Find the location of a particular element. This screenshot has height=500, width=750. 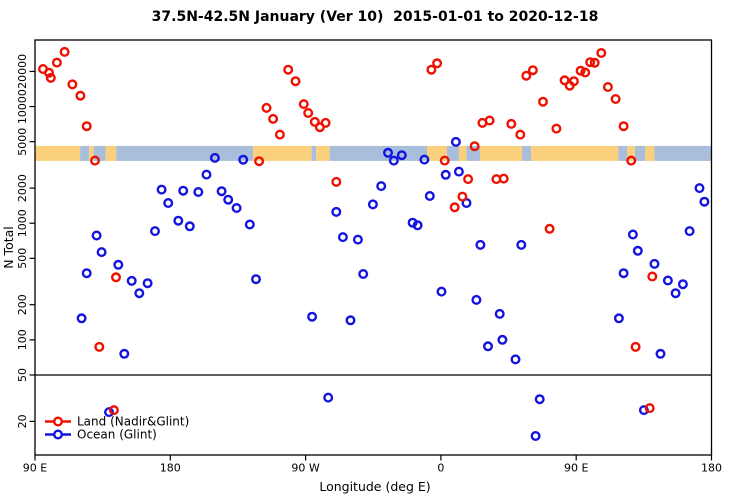

y-tick-label: 50 is located at coordinates (22, 375).